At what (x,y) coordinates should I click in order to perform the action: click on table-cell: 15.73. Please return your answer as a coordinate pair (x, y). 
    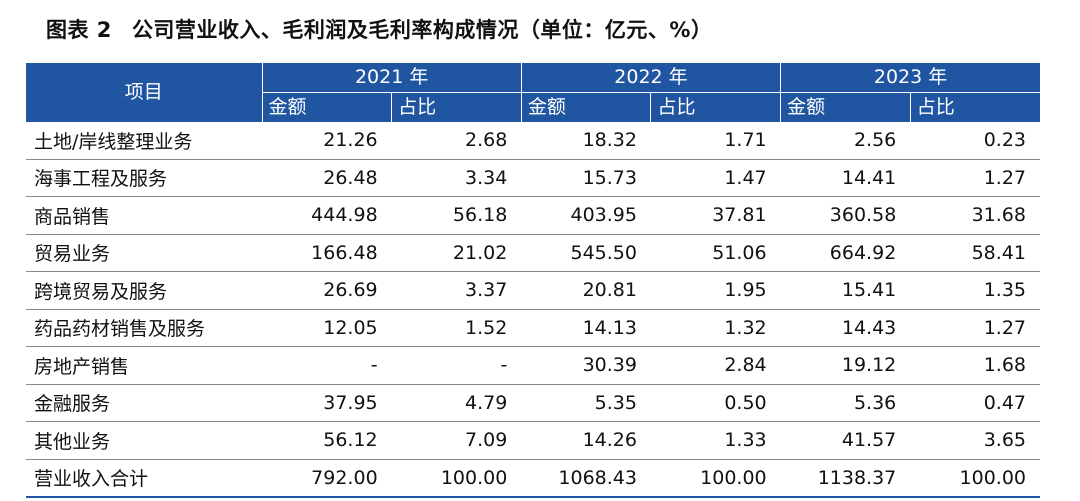
    Looking at the image, I should click on (586, 178).